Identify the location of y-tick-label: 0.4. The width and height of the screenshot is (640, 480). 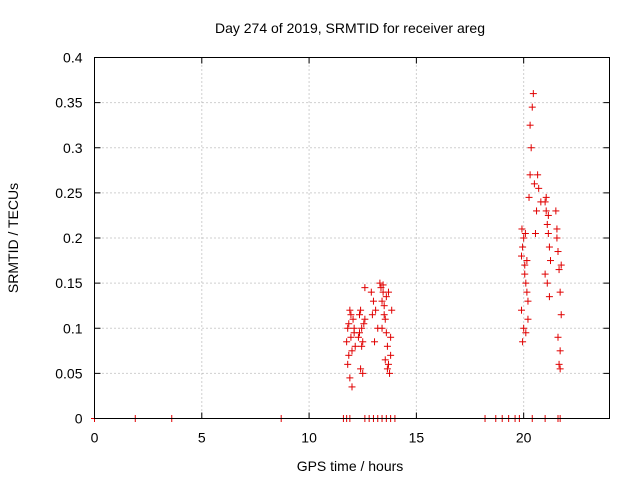
(73, 58).